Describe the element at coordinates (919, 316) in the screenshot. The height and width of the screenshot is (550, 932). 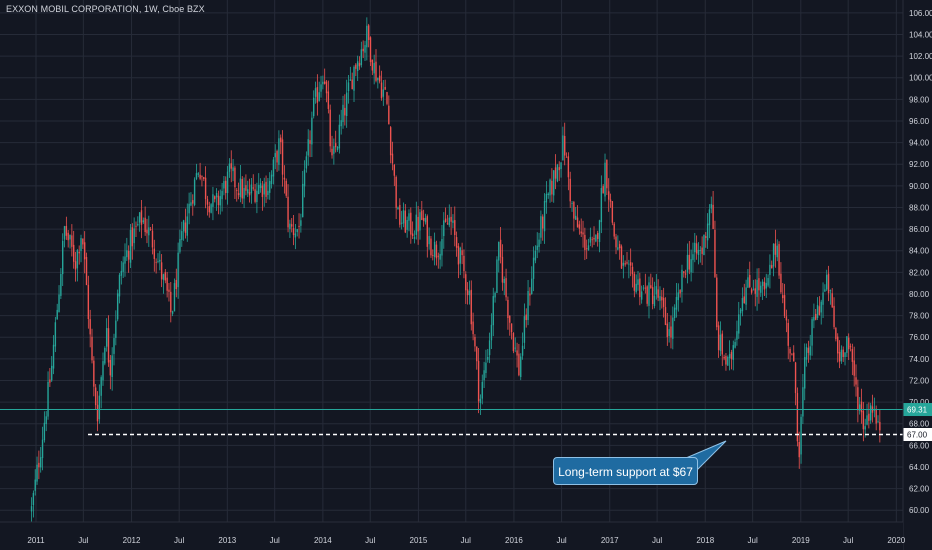
I see `price-tick-label: 78.00` at that location.